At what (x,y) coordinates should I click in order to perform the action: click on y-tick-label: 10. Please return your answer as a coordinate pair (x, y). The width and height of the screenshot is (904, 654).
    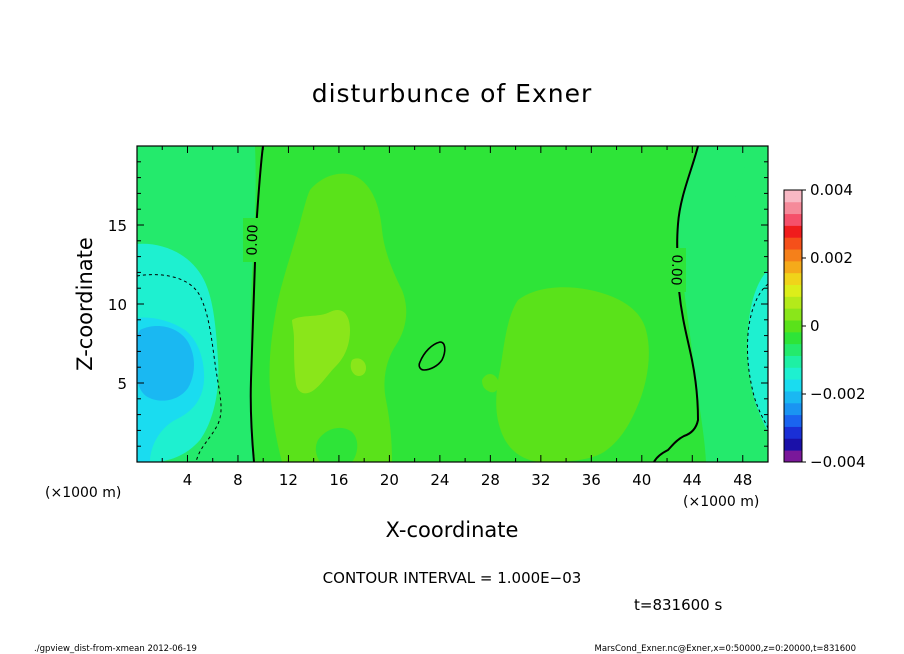
    Looking at the image, I should click on (117, 305).